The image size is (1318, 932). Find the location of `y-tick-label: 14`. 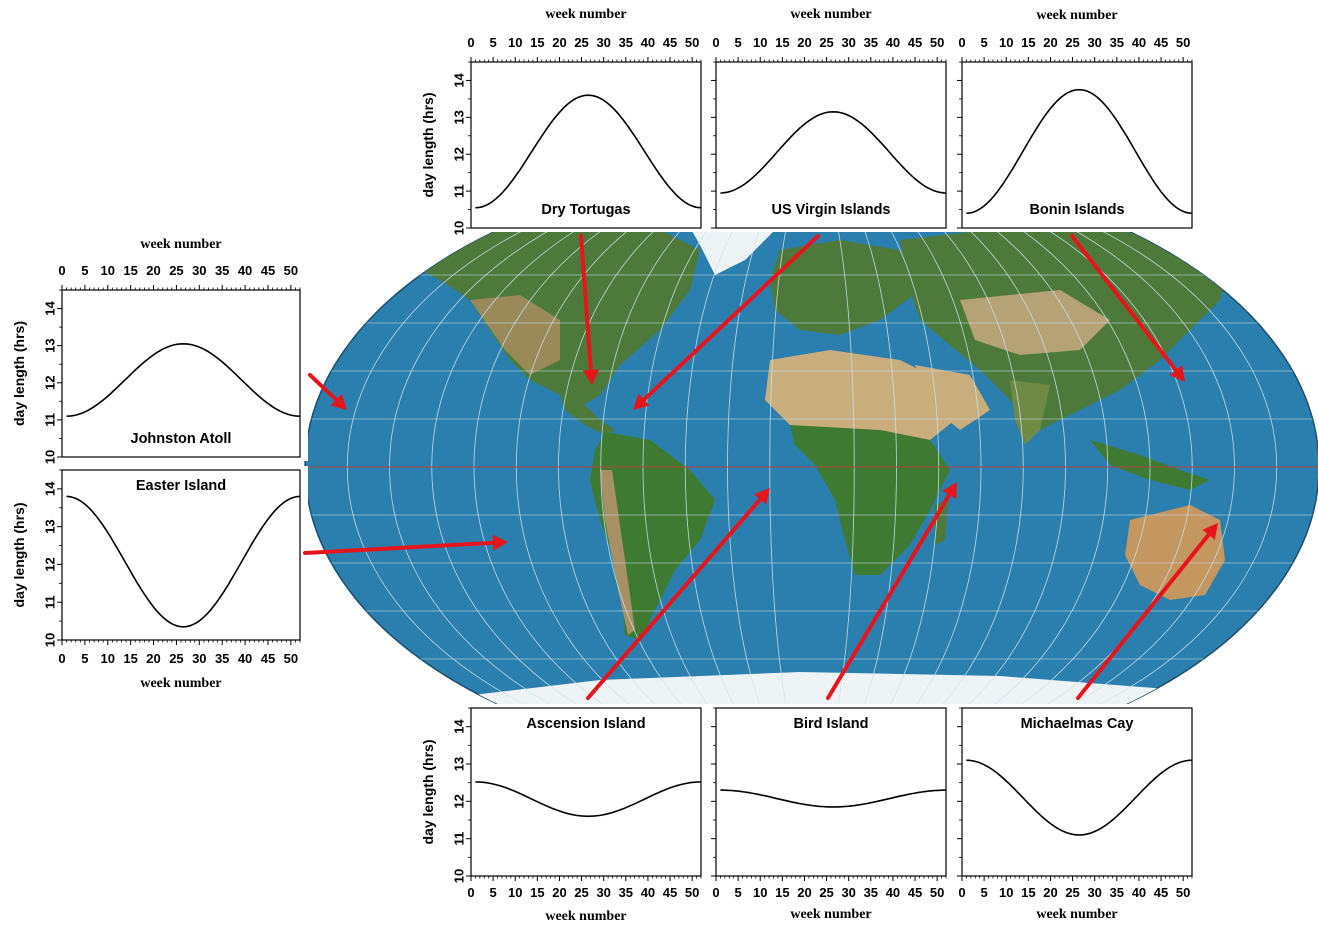

y-tick-label: 14 is located at coordinates (459, 79).